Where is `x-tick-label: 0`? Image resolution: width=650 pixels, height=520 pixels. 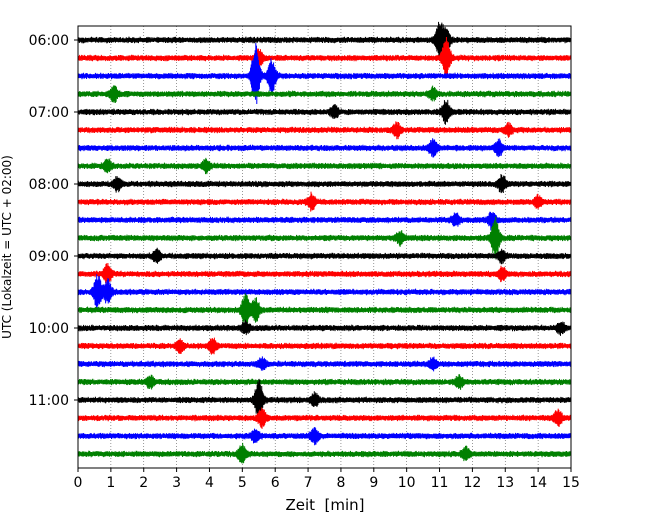
x-tick-label: 0 is located at coordinates (78, 483).